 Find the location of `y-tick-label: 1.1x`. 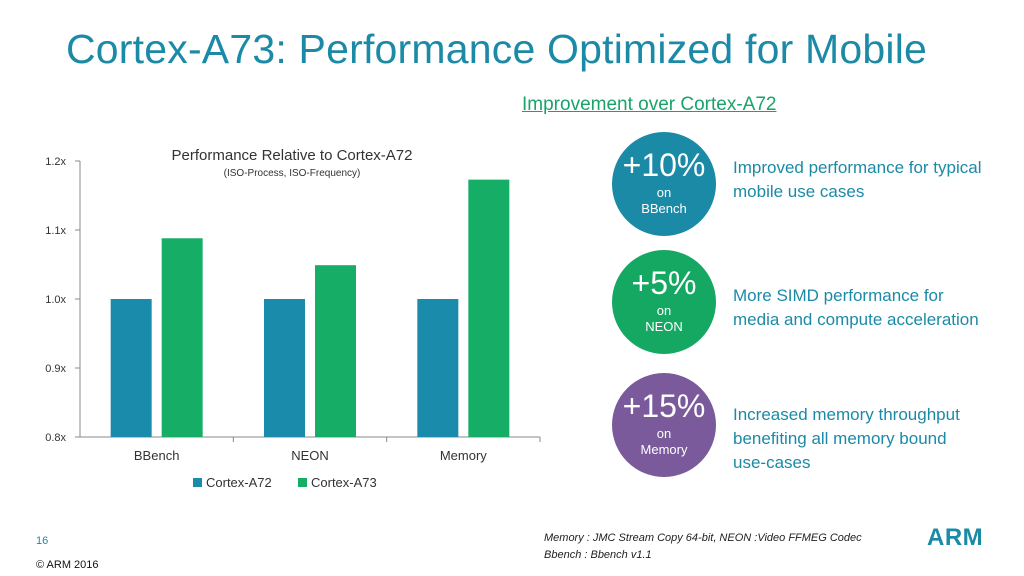

y-tick-label: 1.1x is located at coordinates (55, 231).